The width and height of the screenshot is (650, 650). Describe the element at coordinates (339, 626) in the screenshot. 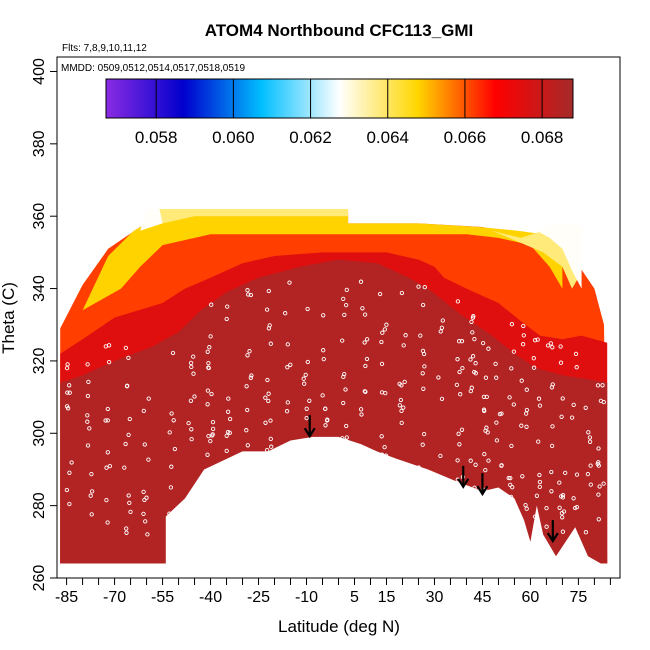

I see `x-axis-label: Latitude (deg N)` at that location.